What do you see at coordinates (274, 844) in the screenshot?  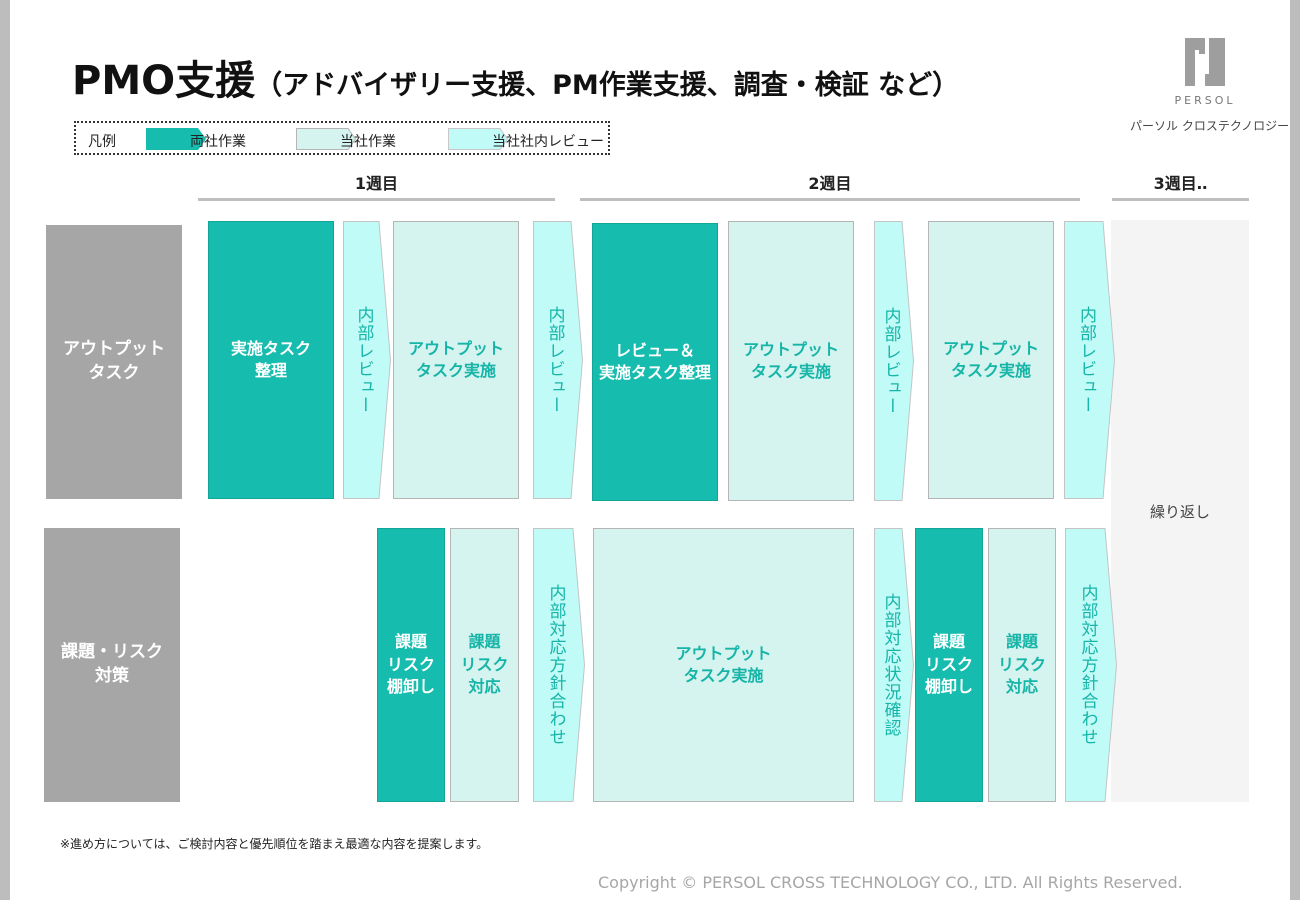 I see `footnote: ※進め方については、ご検討内容と優先順位を踏まえ最適な内容を提案します。` at bounding box center [274, 844].